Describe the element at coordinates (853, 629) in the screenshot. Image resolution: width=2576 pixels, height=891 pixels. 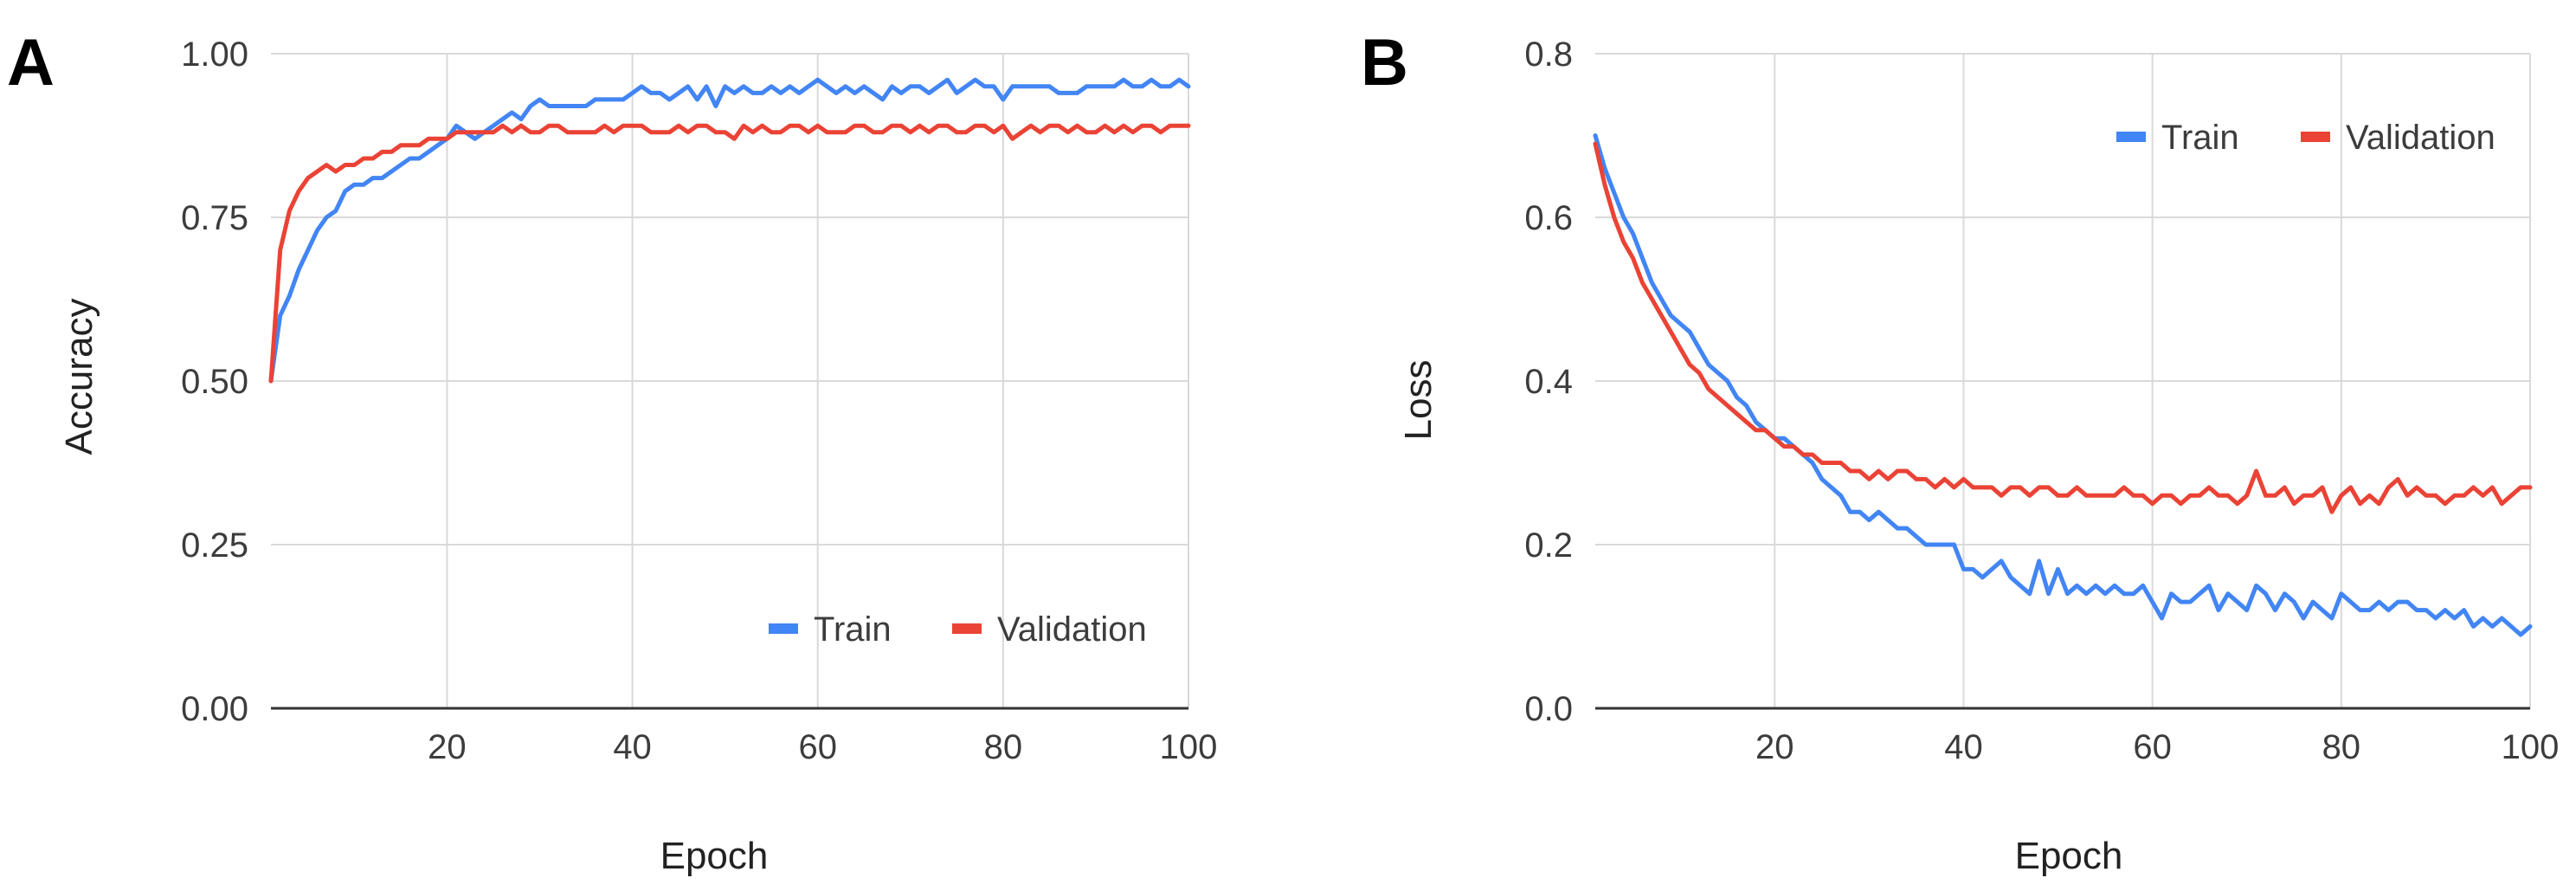
I see `legend-label-train-a: Train` at that location.